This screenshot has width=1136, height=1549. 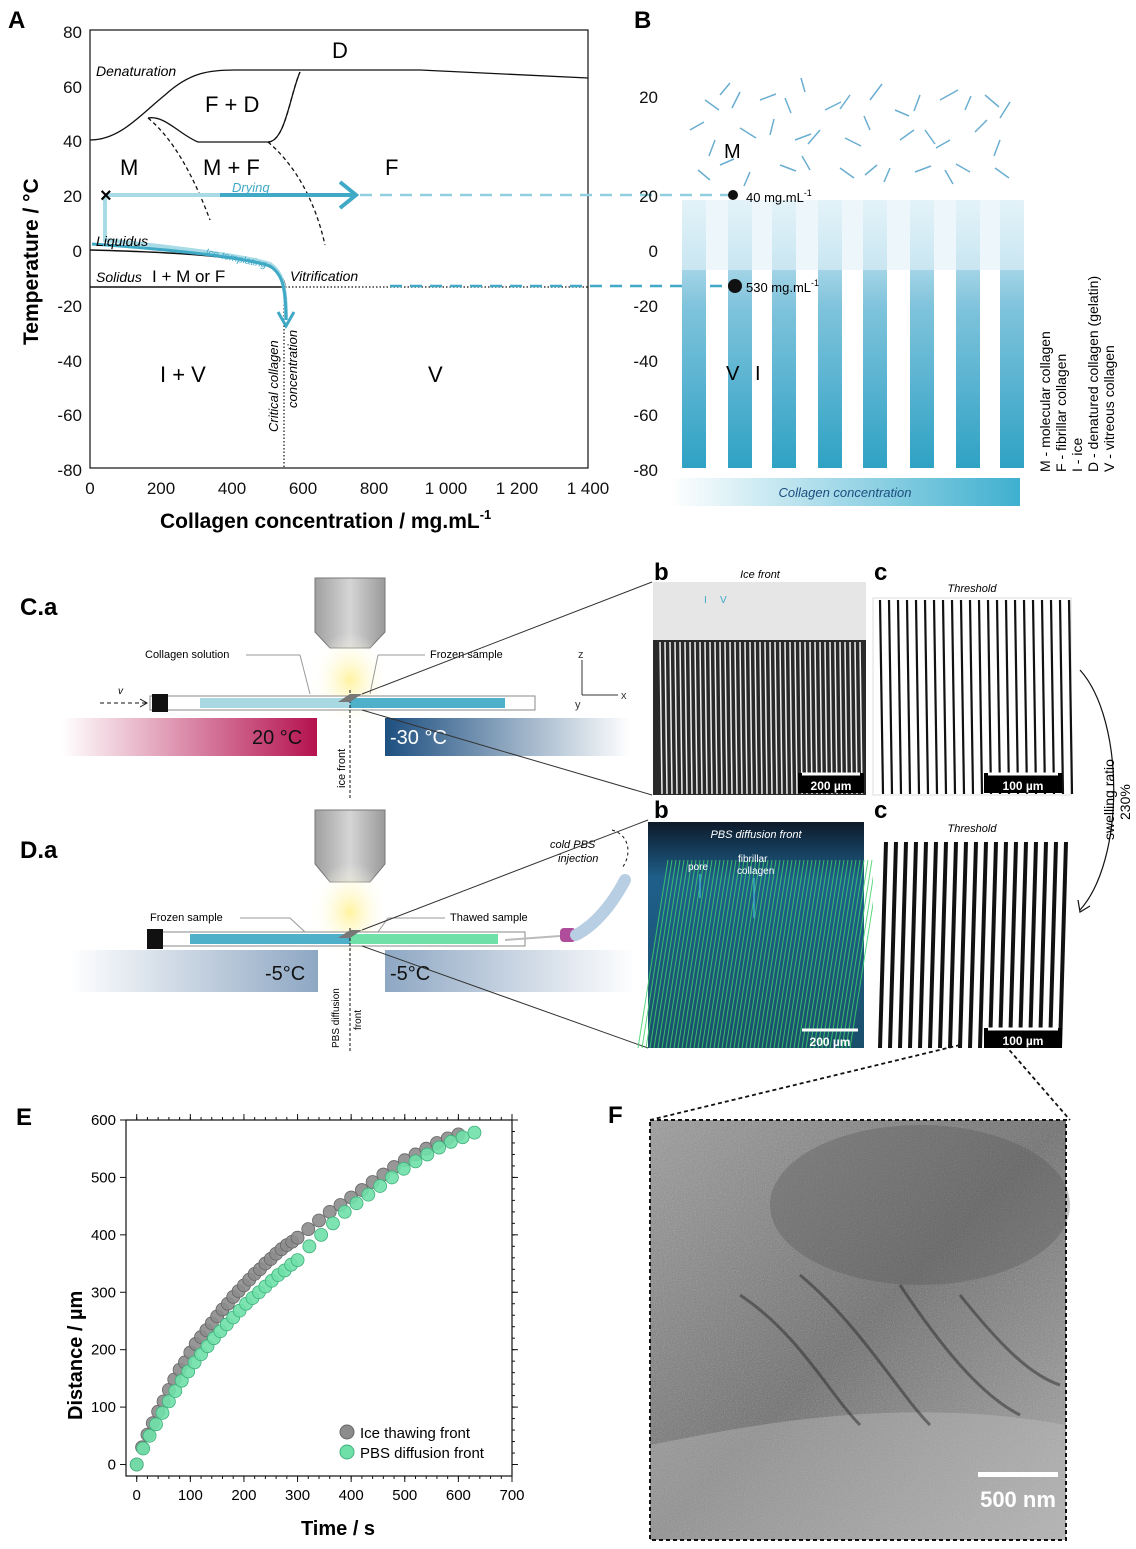 I want to click on b-y-ticks: 20 20 0 -20 -40 -60 -80, so click(x=645, y=284).